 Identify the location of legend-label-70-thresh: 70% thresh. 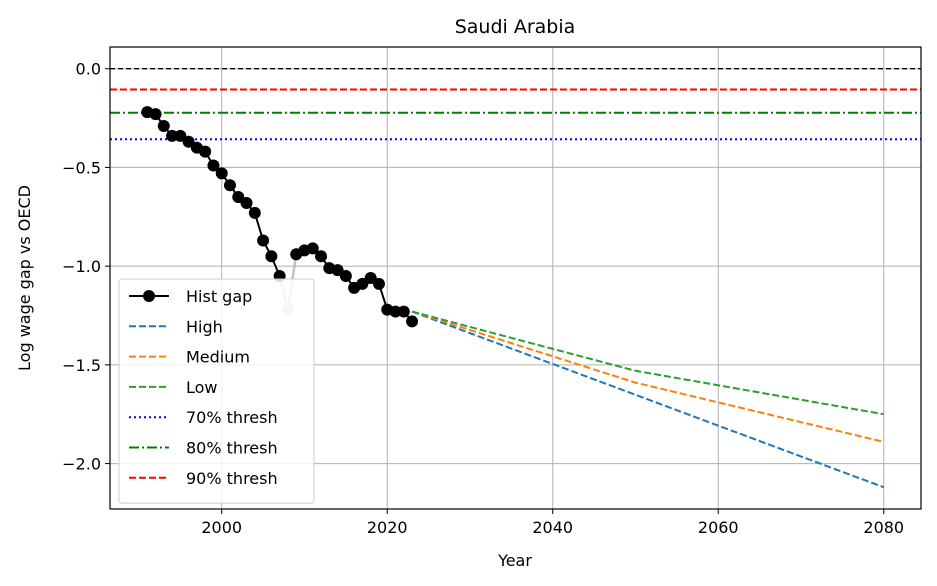
(232, 417).